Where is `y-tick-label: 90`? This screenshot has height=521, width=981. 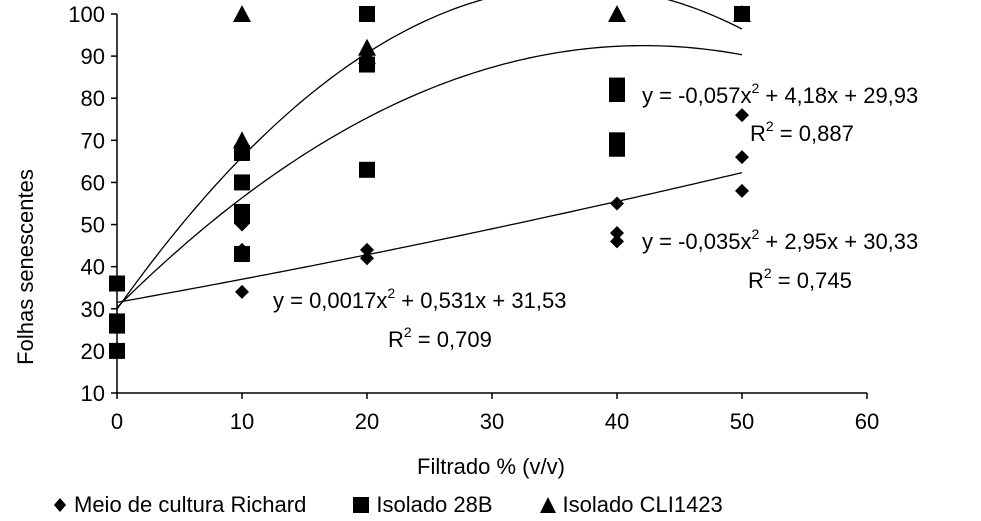
y-tick-label: 90 is located at coordinates (93, 56).